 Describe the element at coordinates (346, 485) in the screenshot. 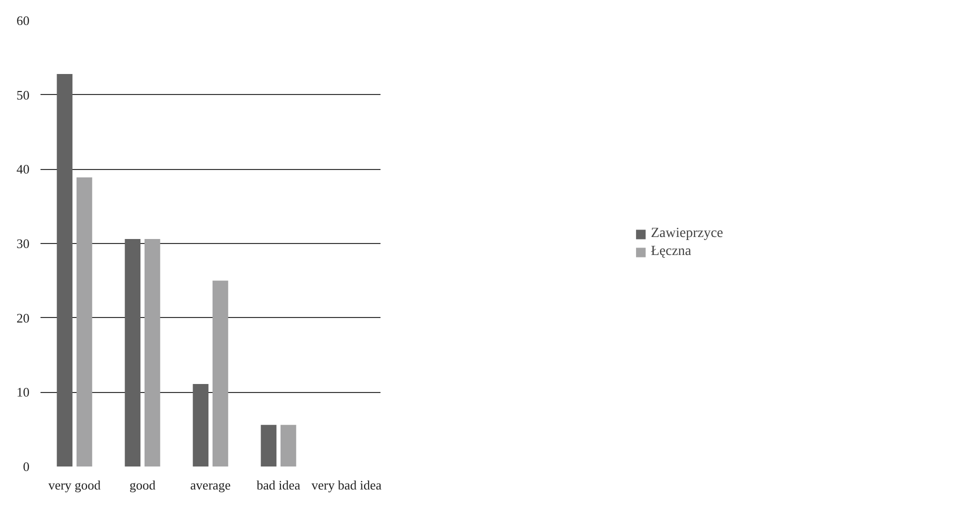

I see `x-tick-label: very bad idea` at that location.